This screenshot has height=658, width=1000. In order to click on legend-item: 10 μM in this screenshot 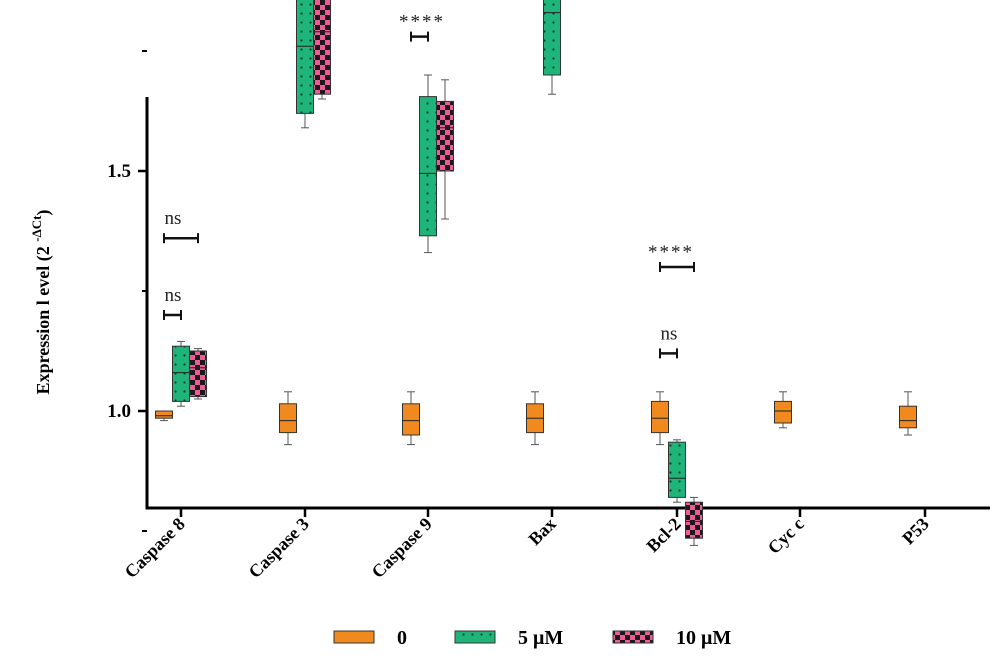, I will do `click(671, 638)`.